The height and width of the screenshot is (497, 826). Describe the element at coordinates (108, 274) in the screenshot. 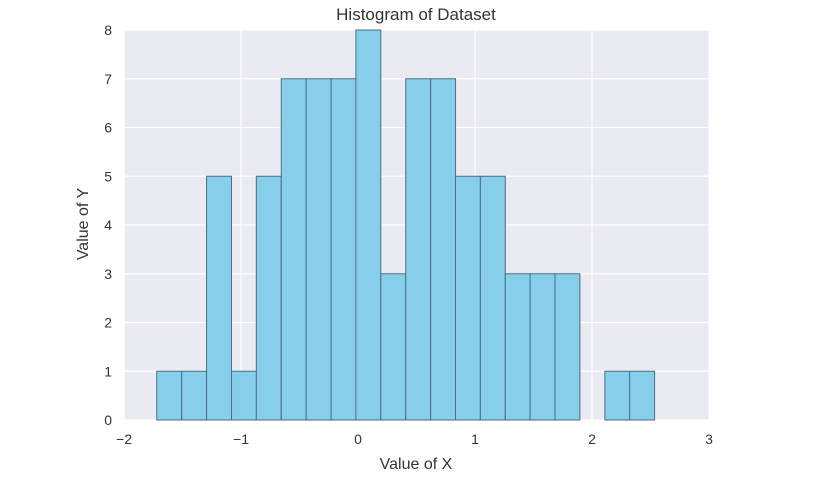

I see `y-tick-label: 3` at that location.